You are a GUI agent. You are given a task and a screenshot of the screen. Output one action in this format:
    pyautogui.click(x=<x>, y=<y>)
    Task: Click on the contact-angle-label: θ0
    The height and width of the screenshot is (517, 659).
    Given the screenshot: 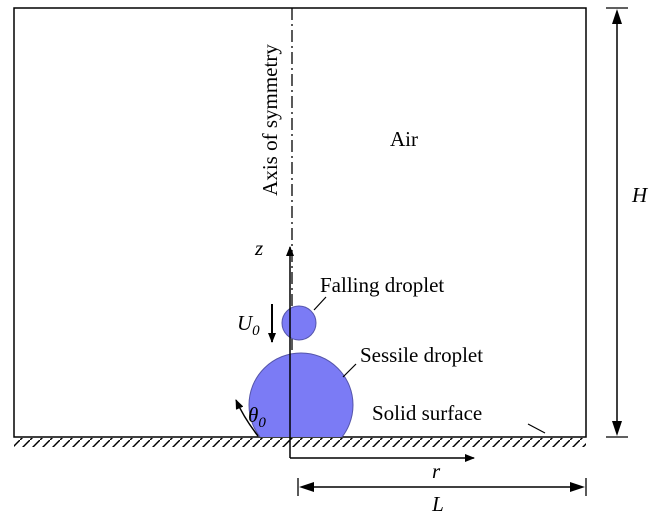 What is the action you would take?
    pyautogui.click(x=257, y=417)
    